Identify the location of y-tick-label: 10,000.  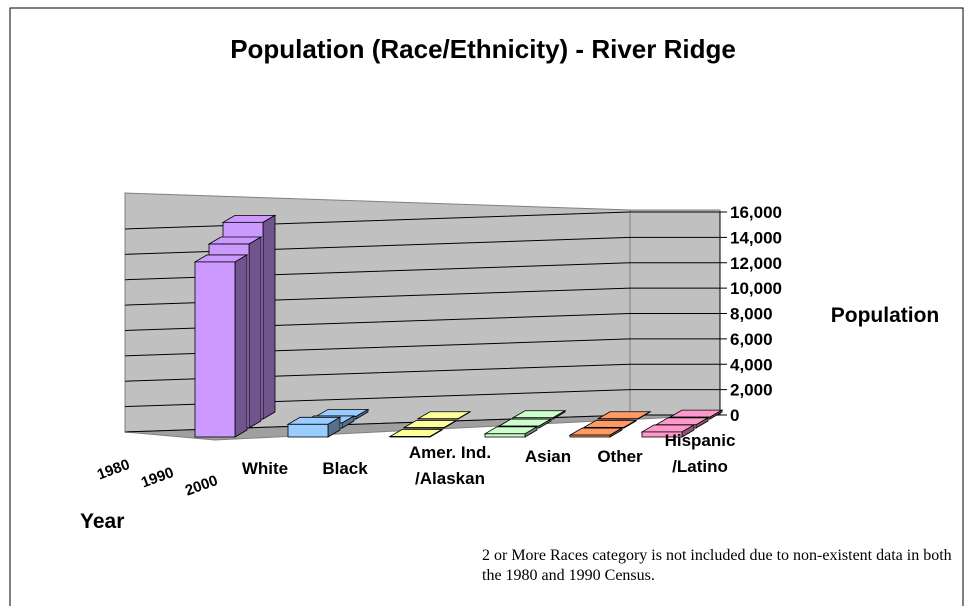
(756, 288).